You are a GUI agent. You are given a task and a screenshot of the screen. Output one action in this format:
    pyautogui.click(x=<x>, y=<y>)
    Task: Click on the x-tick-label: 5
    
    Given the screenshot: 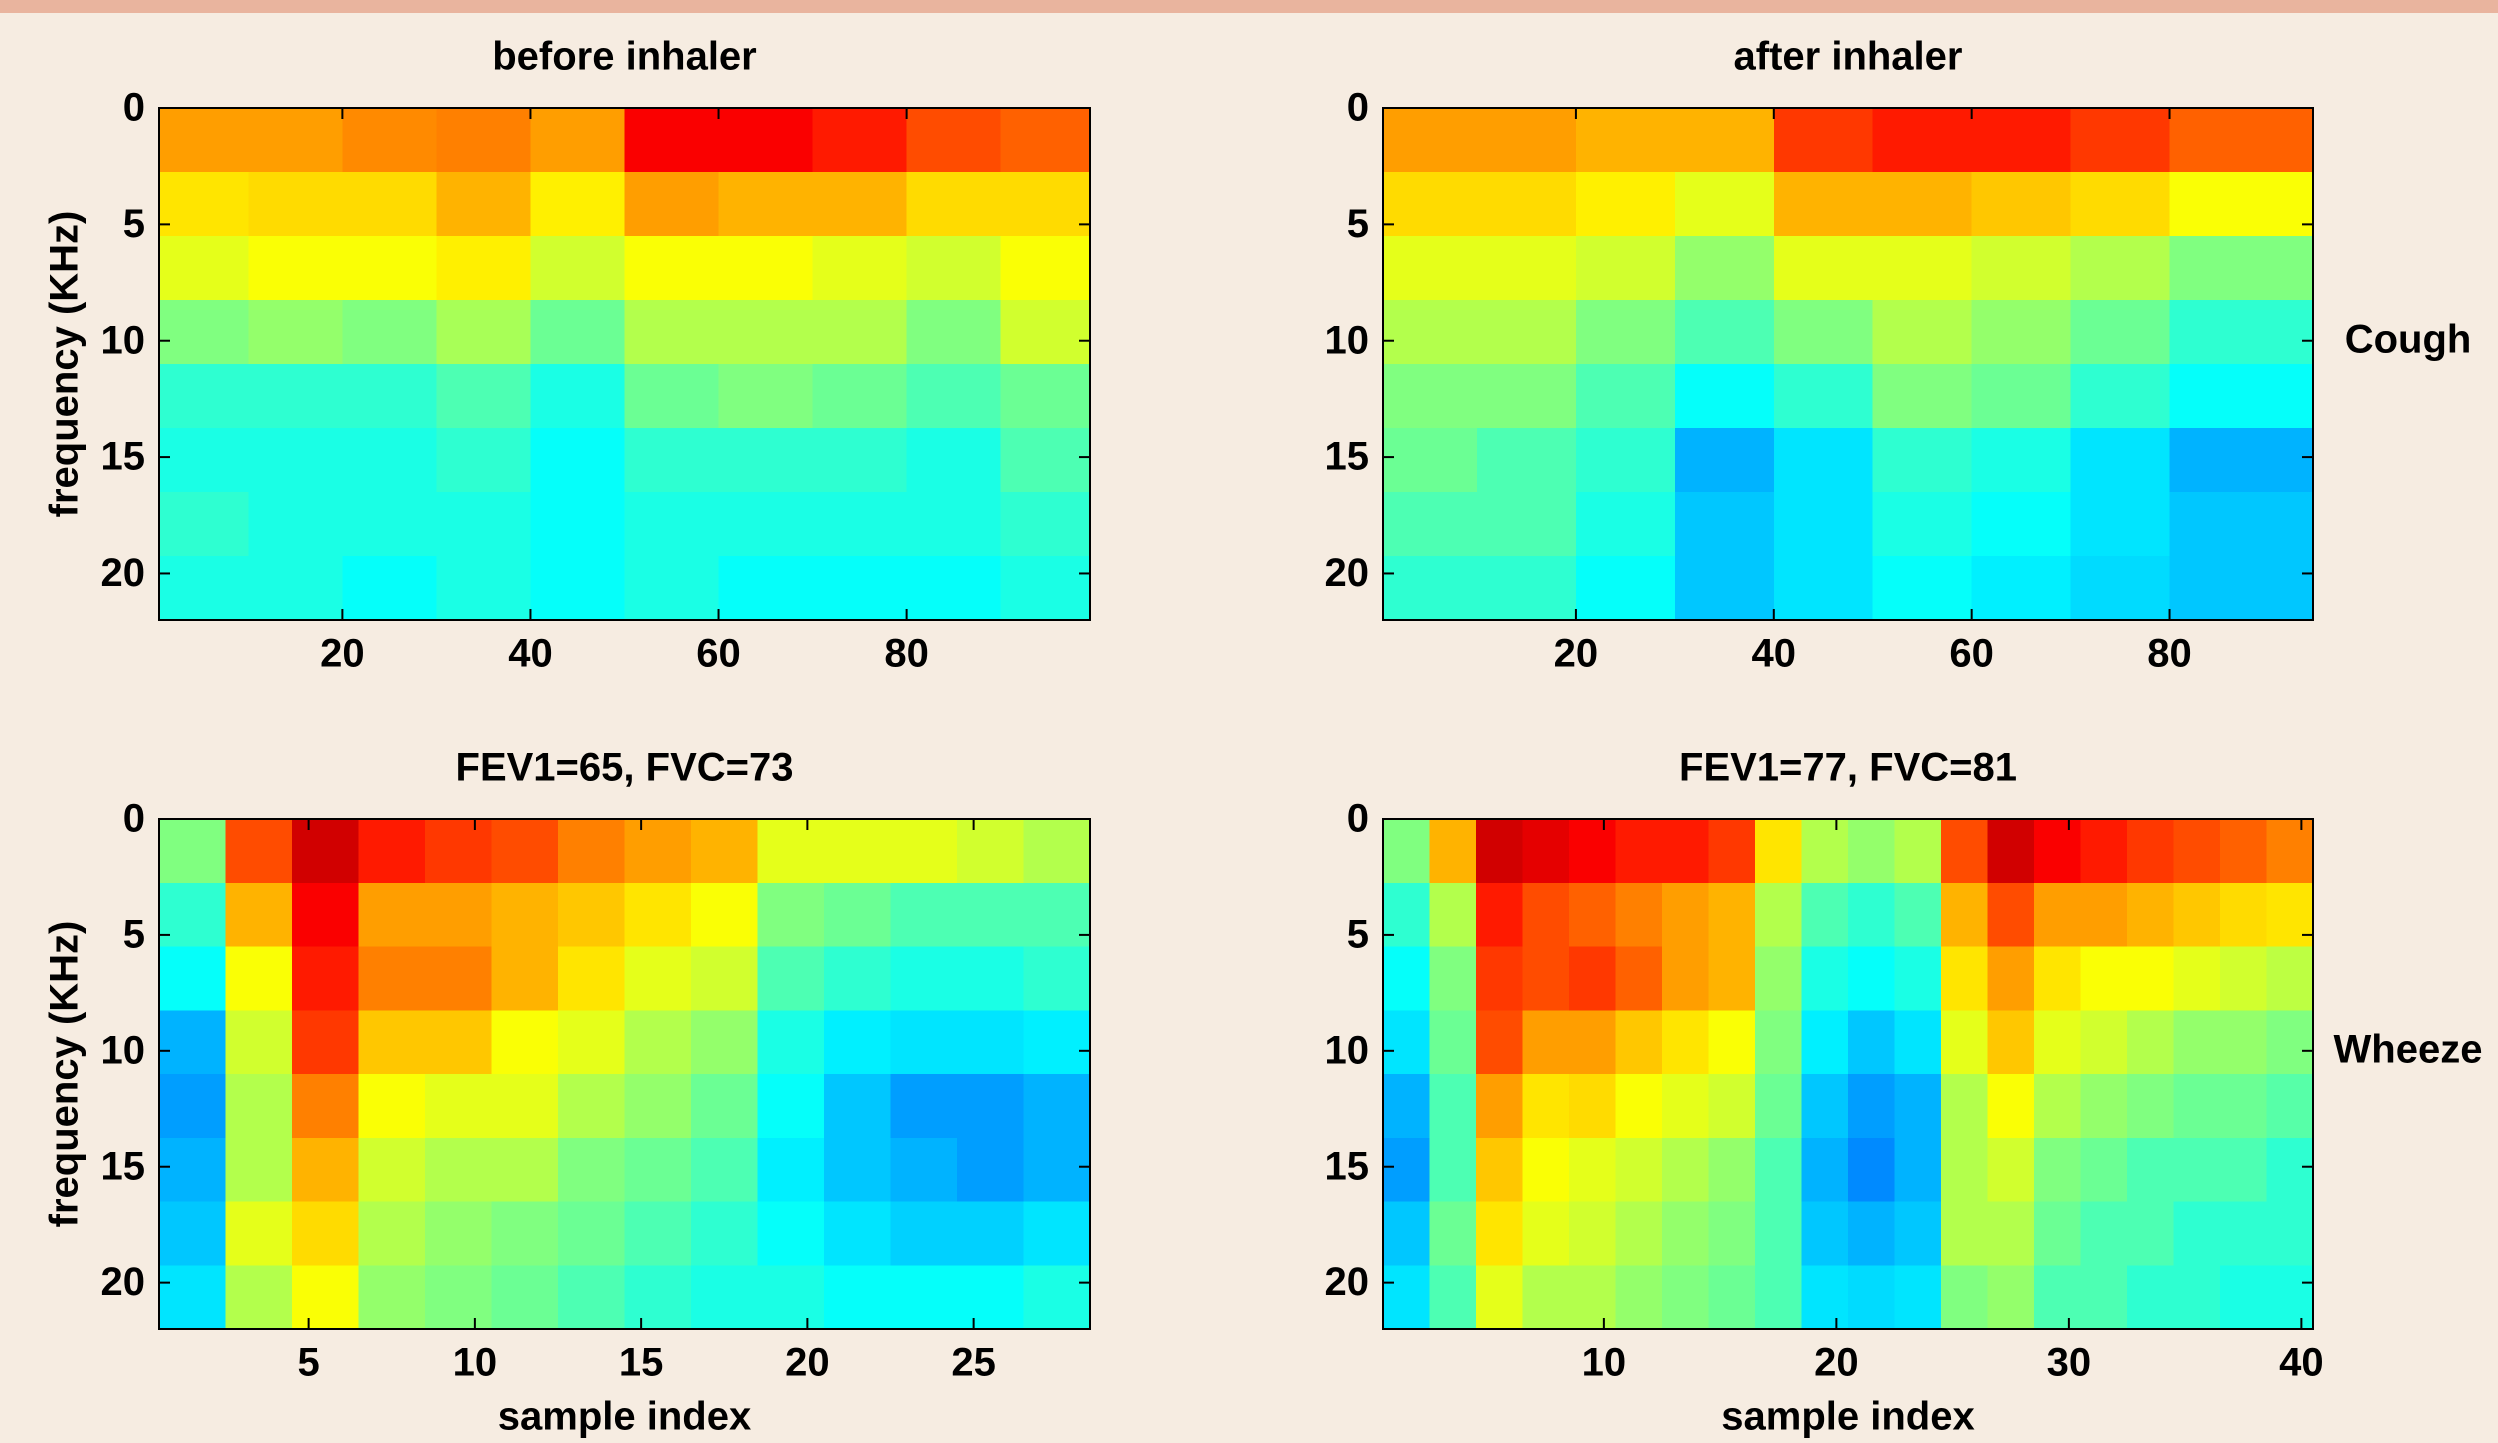 What is the action you would take?
    pyautogui.click(x=309, y=1363)
    